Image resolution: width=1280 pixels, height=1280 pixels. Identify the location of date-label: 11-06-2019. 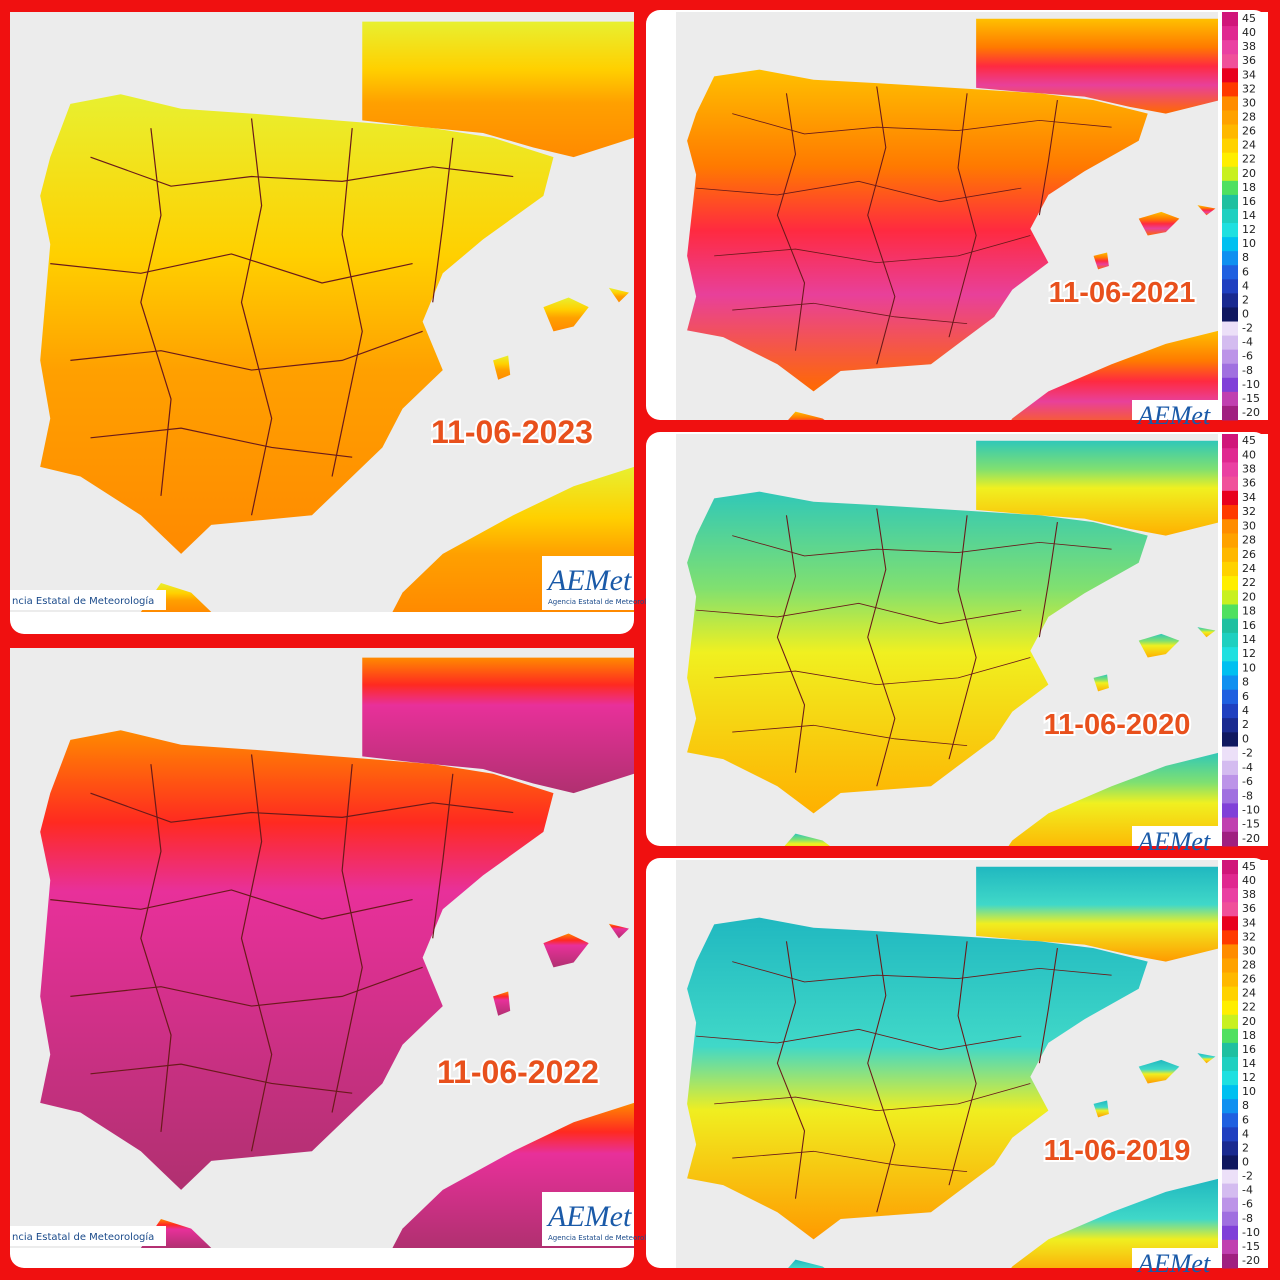
(1117, 1151).